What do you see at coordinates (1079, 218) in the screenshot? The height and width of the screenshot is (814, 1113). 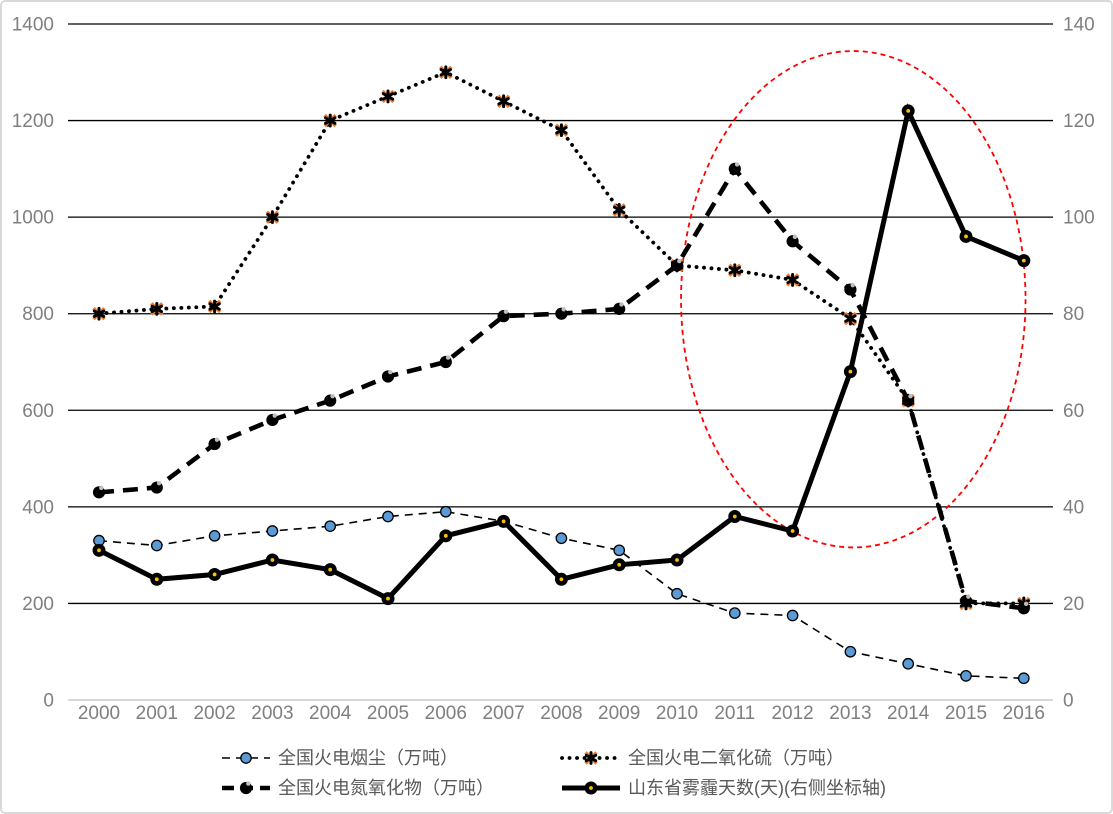 I see `right-axis-tick-label: 100` at bounding box center [1079, 218].